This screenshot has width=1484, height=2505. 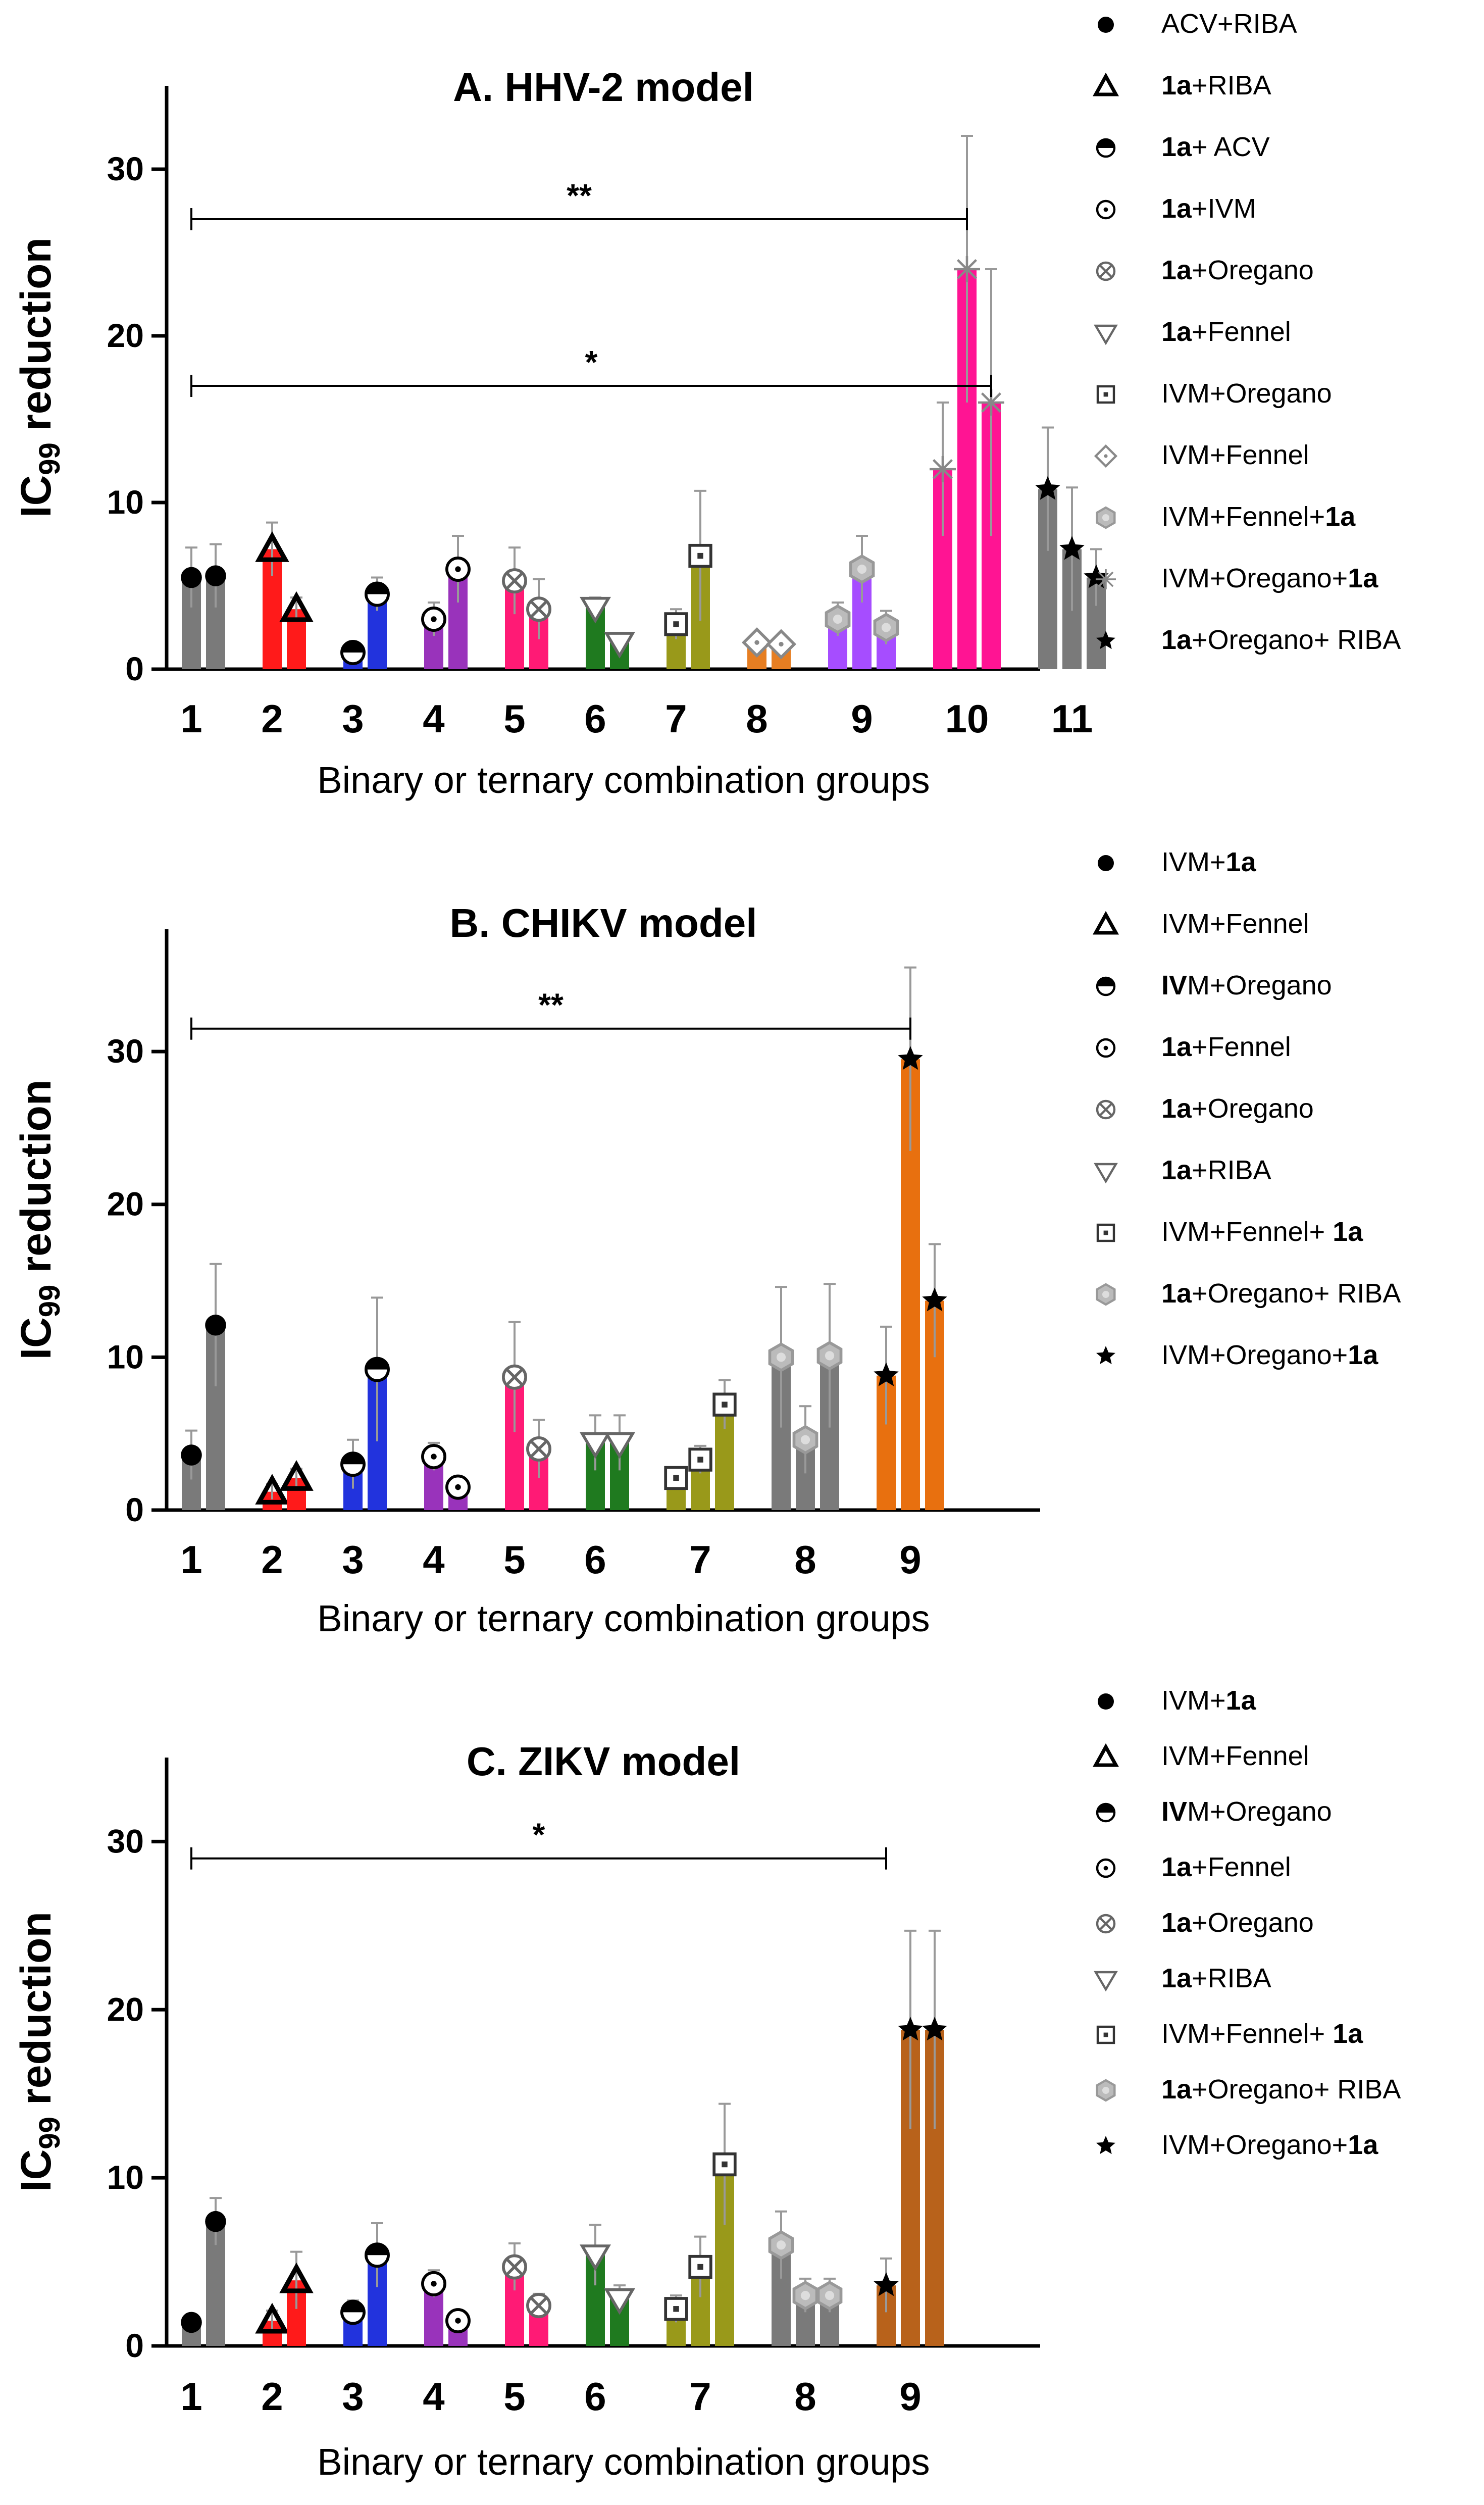 I want to click on legend-entry: 1a+IVM, so click(x=1176, y=208).